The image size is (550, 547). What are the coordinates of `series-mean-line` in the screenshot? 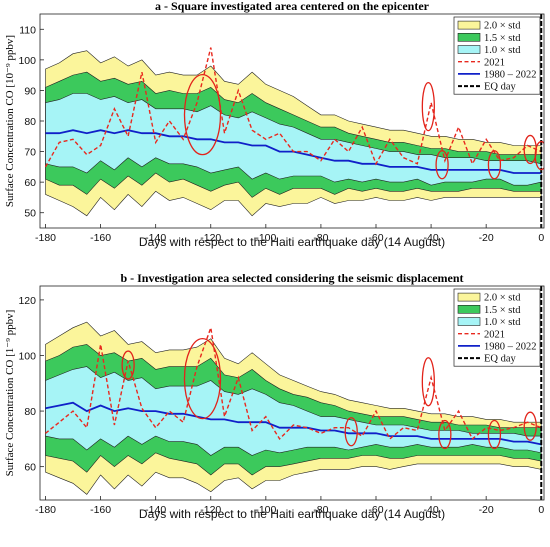 It's located at (293, 423).